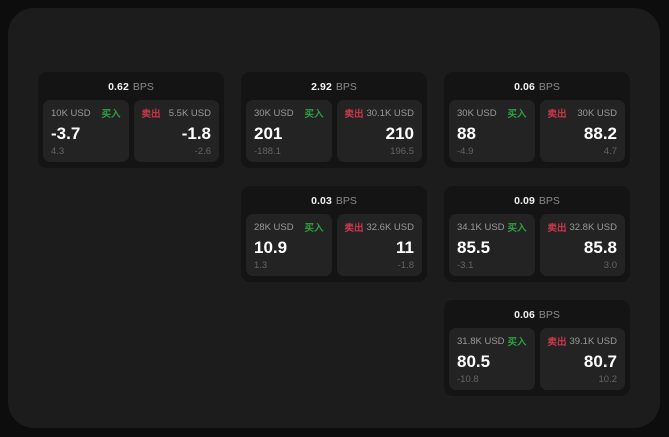 The image size is (669, 437). I want to click on side-header: 卖出 32.8K USD, so click(582, 228).